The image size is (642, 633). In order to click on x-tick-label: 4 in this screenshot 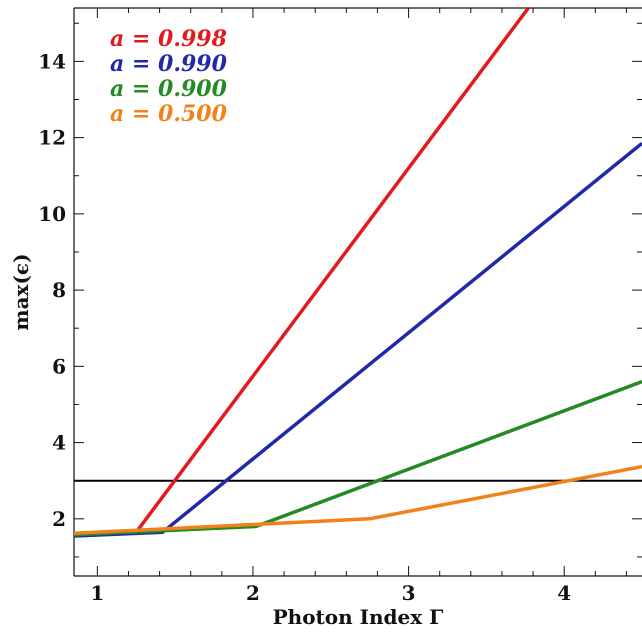, I will do `click(564, 593)`.